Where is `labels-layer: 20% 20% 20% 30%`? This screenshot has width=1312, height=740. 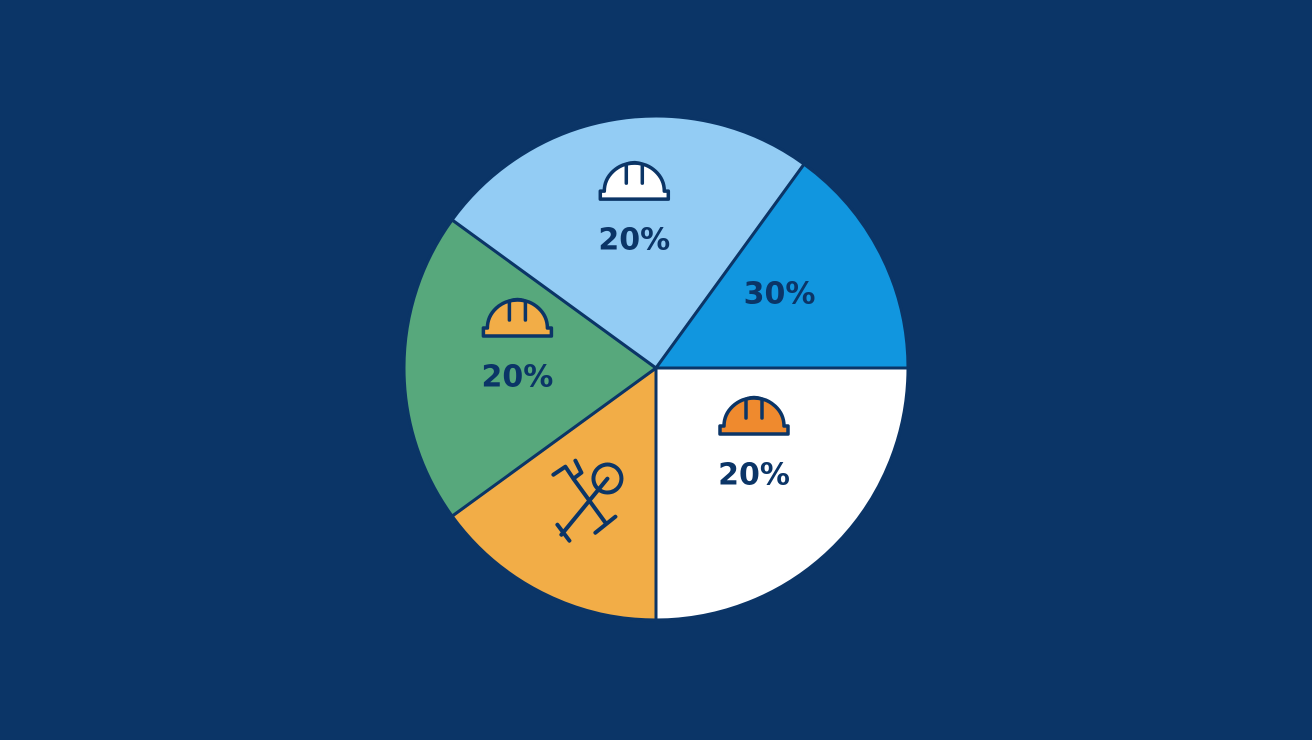
labels-layer: 20% 20% 20% 30% is located at coordinates (648, 358).